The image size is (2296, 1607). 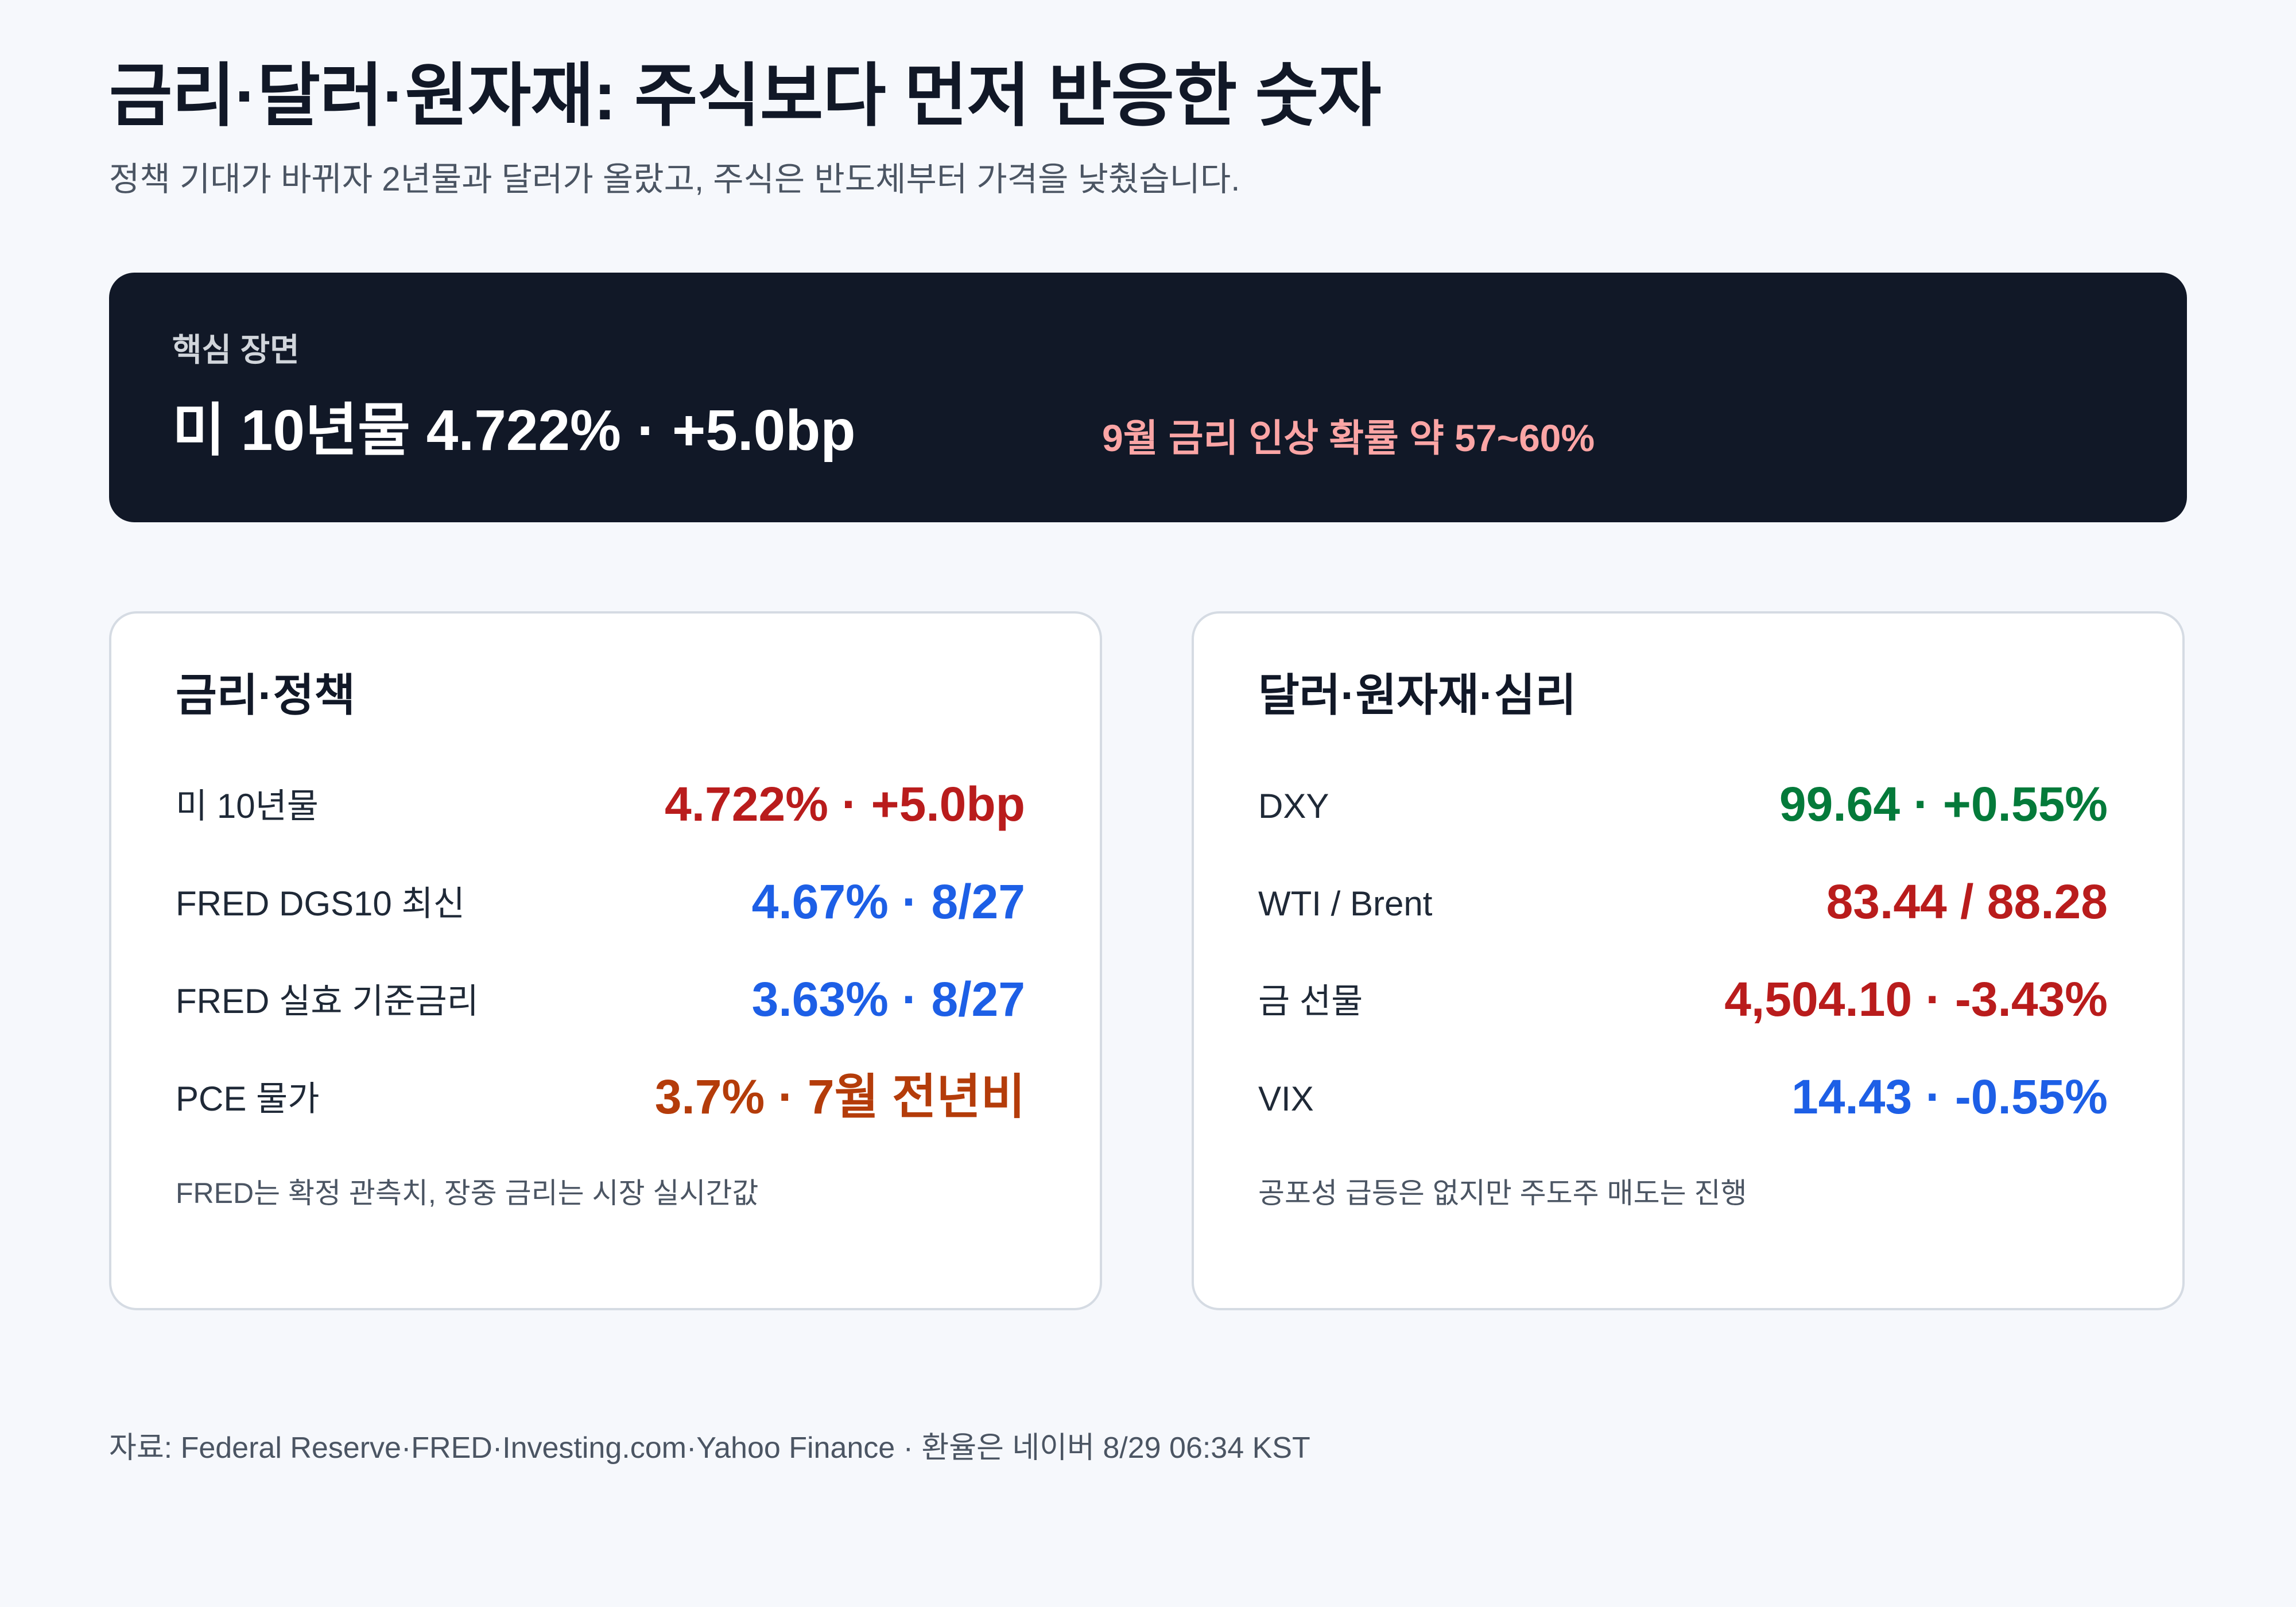 I want to click on row-label: 미 10년물, so click(x=247, y=806).